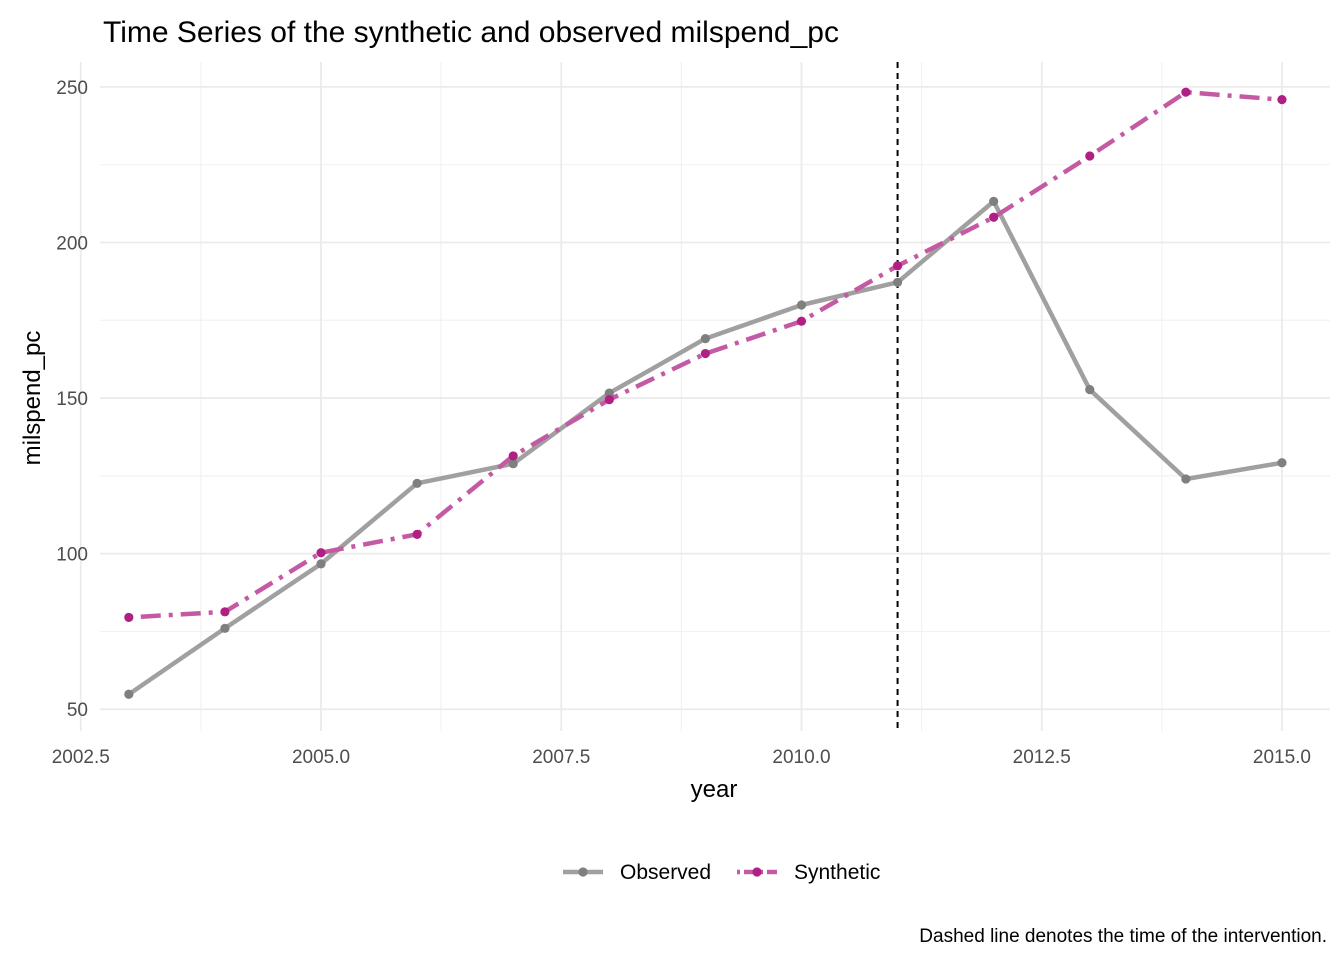 The width and height of the screenshot is (1344, 960). What do you see at coordinates (1042, 757) in the screenshot?
I see `x-tick-label: 2012.5` at bounding box center [1042, 757].